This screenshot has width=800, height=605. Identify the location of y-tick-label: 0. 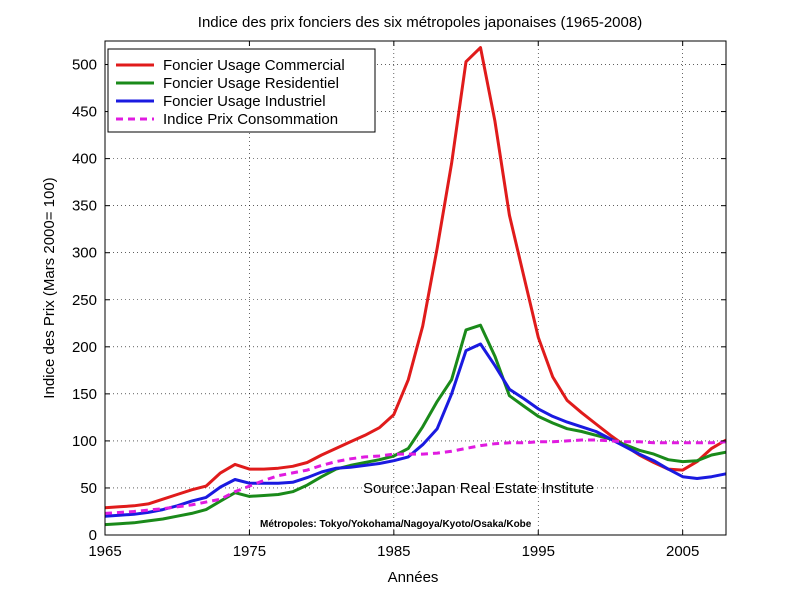
(93, 535).